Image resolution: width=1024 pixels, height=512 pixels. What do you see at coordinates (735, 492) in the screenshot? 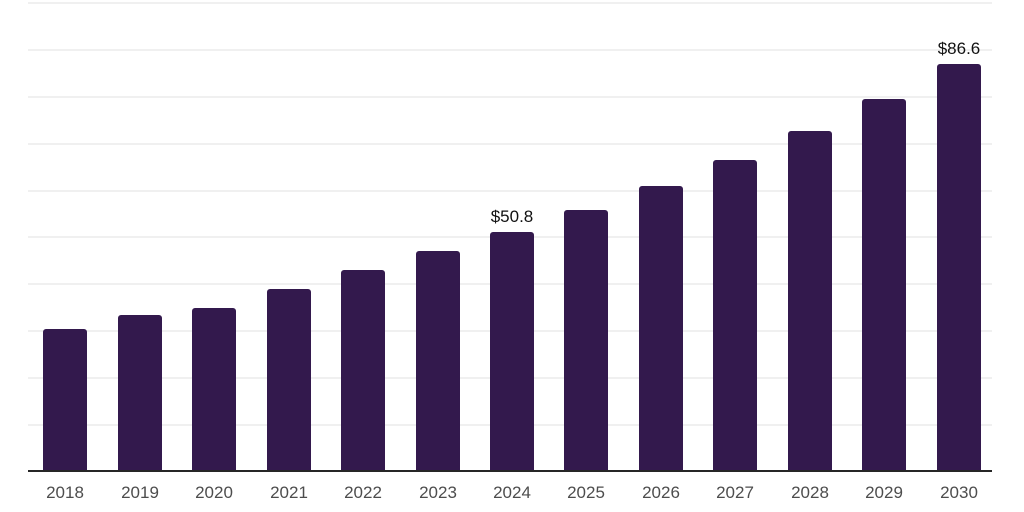
I see `x-tick-label-2027: 2027` at bounding box center [735, 492].